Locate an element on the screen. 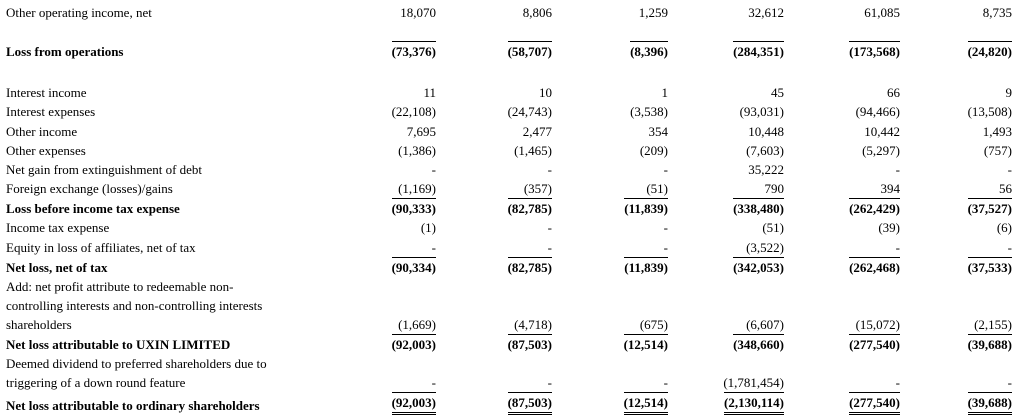 This screenshot has width=1024, height=415. table-row: Interest income 11 10 1 45 66 9 is located at coordinates (510, 92).